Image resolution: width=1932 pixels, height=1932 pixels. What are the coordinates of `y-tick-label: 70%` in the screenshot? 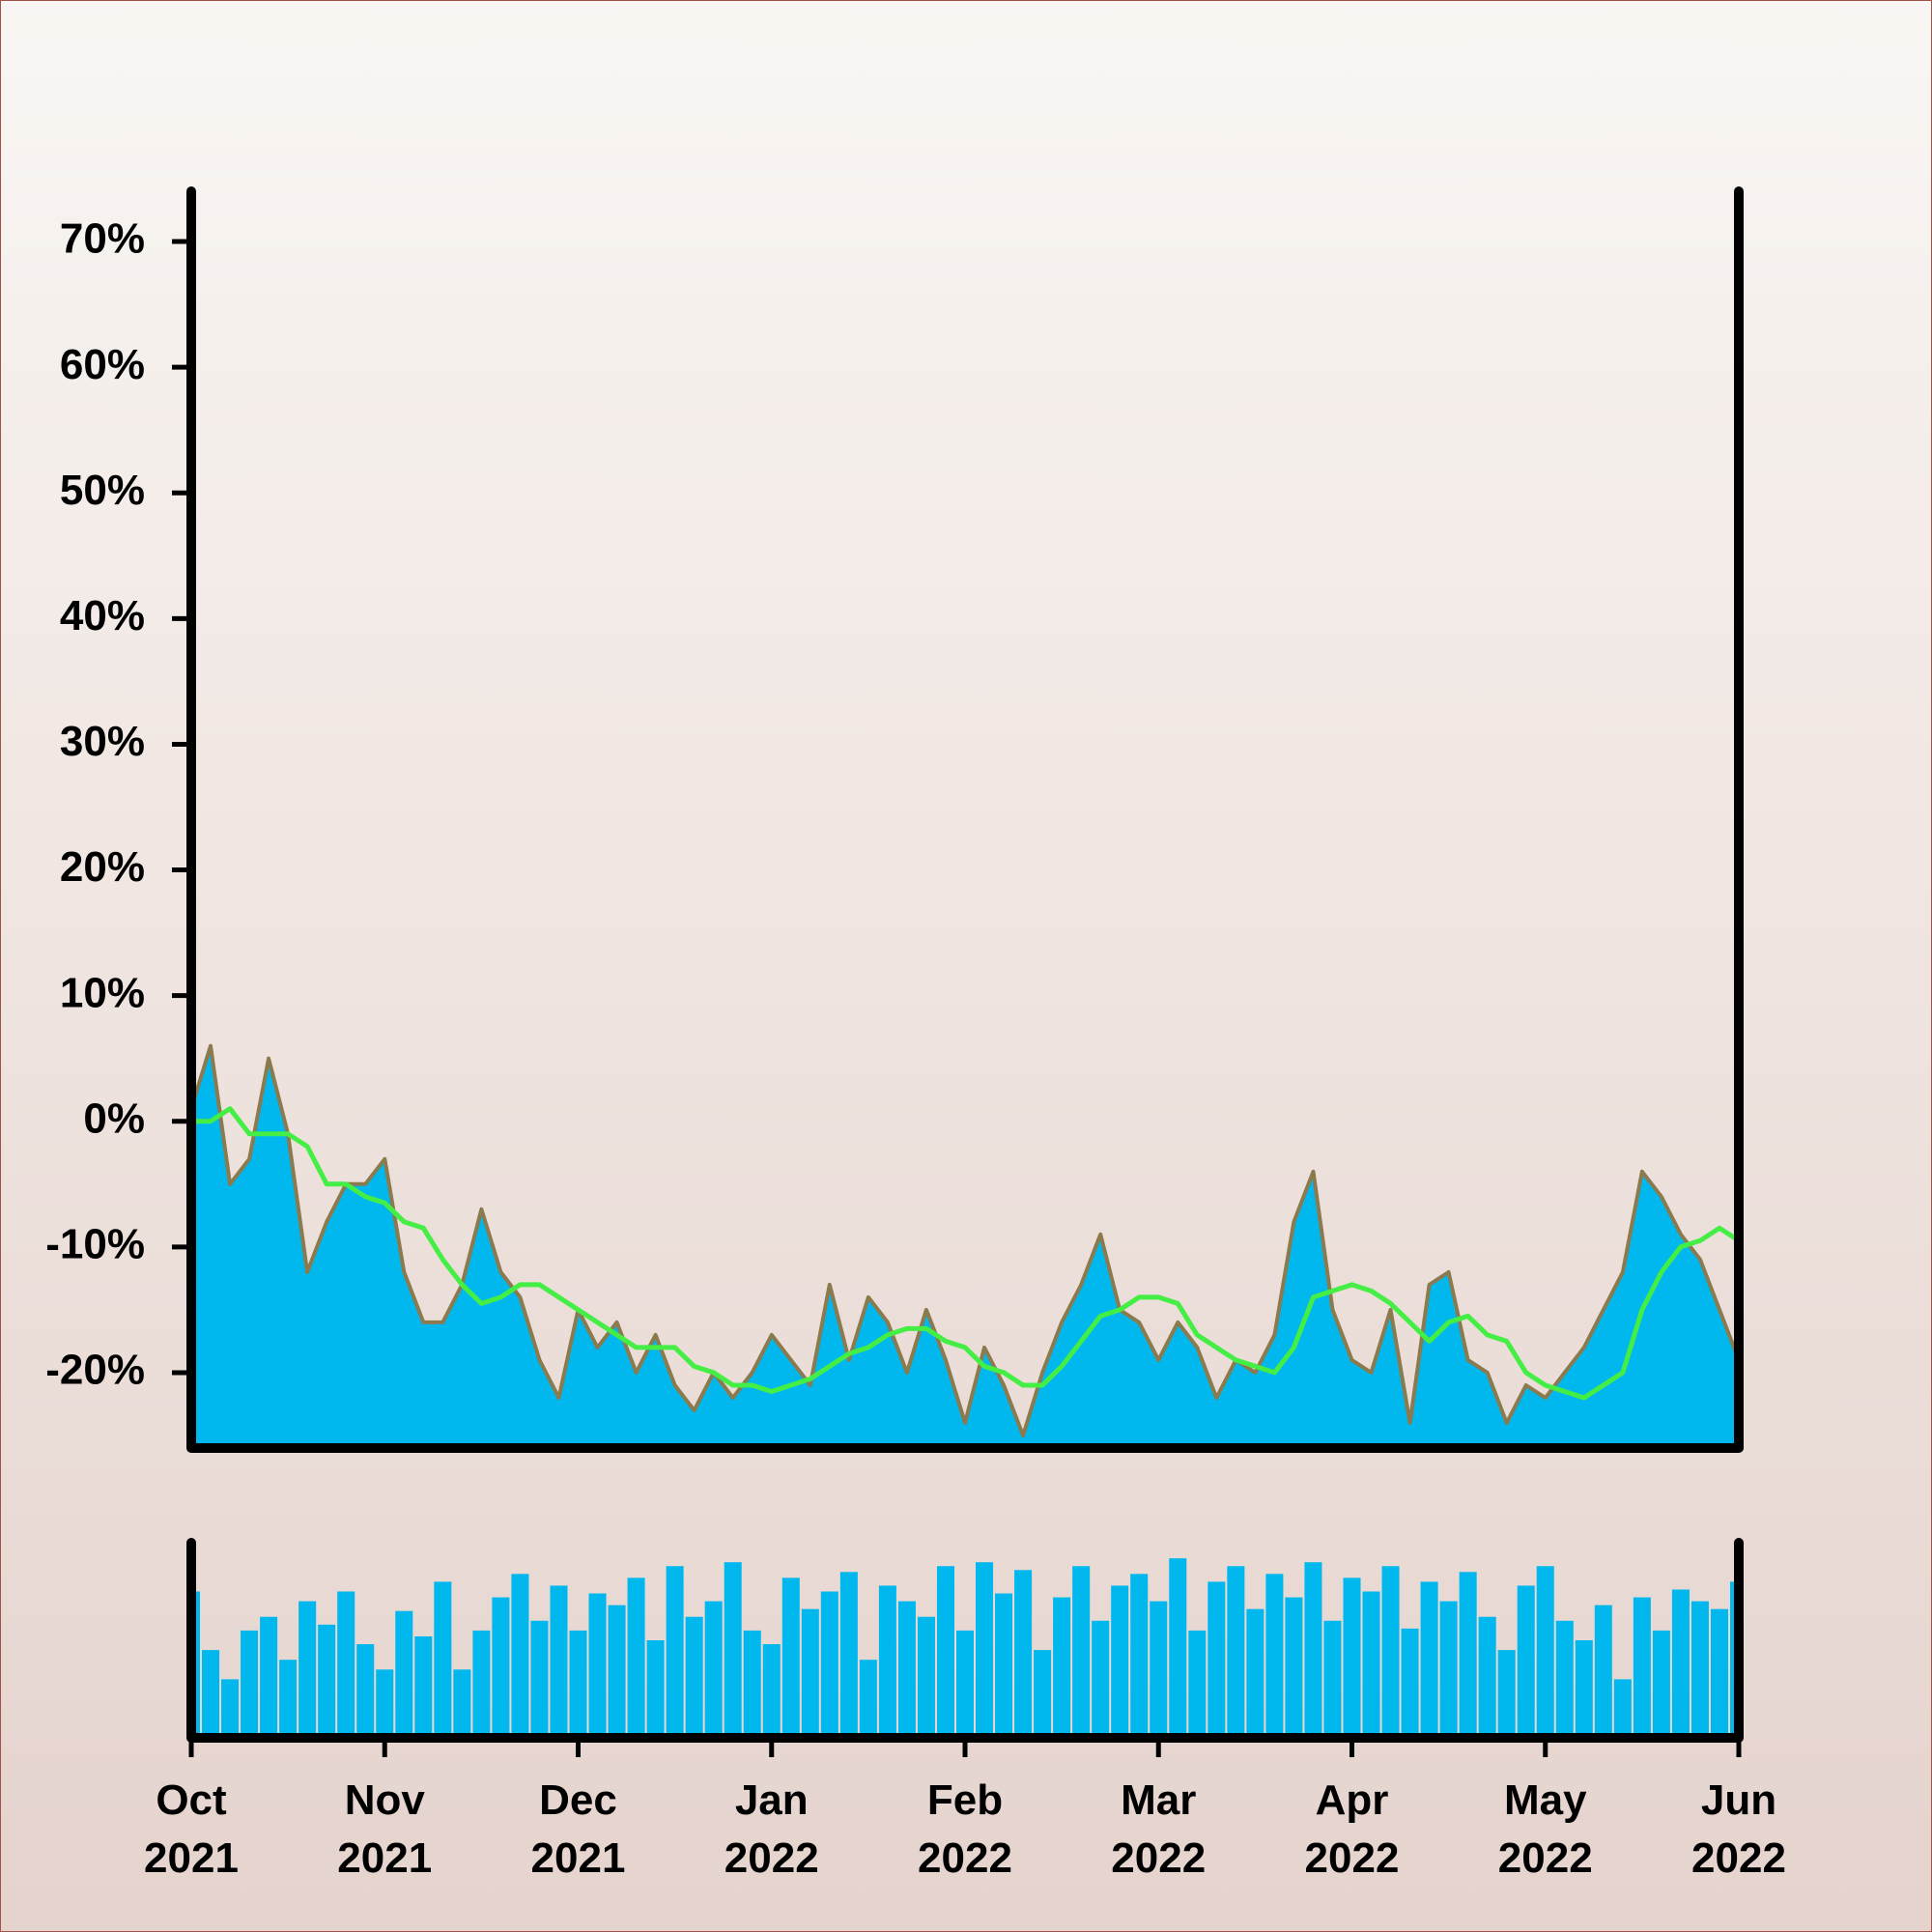 It's located at (102, 239).